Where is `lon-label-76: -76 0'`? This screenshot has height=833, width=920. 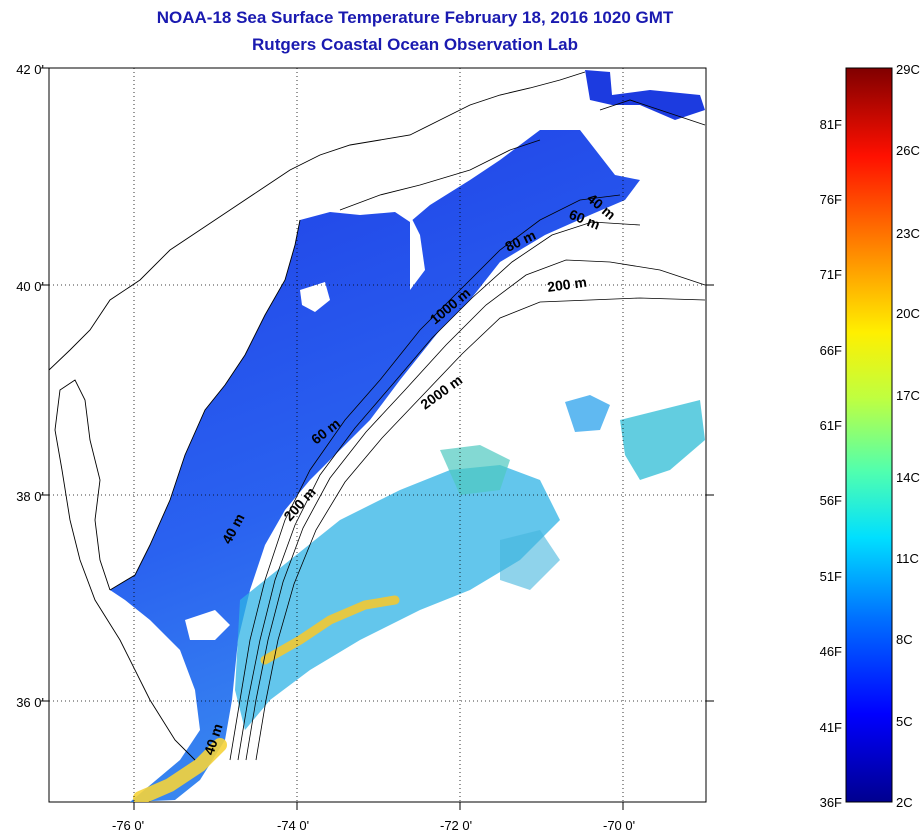
lon-label-76: -76 0' is located at coordinates (128, 825).